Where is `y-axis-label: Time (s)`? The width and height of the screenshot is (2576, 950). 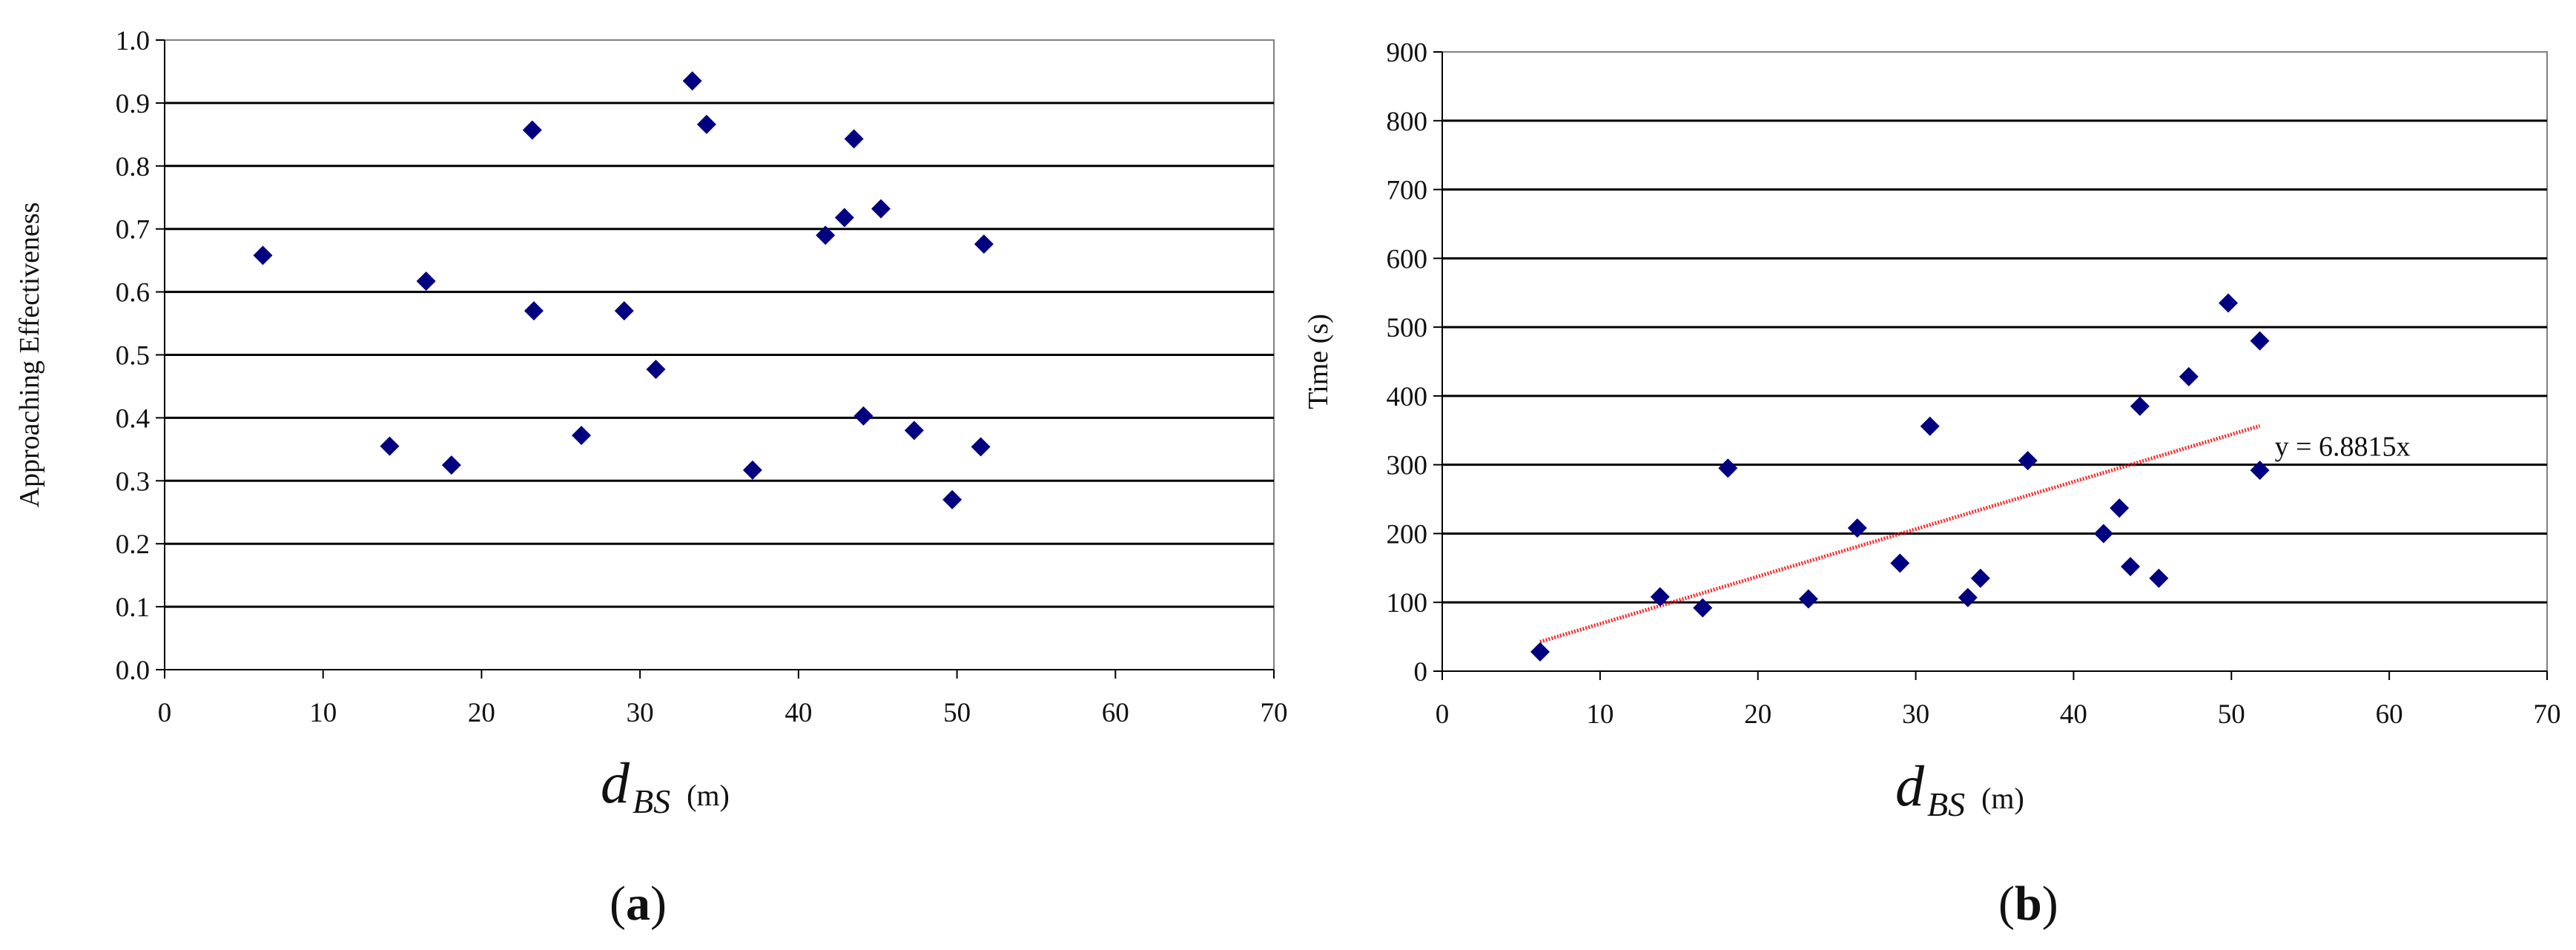 y-axis-label: Time (s) is located at coordinates (1318, 362).